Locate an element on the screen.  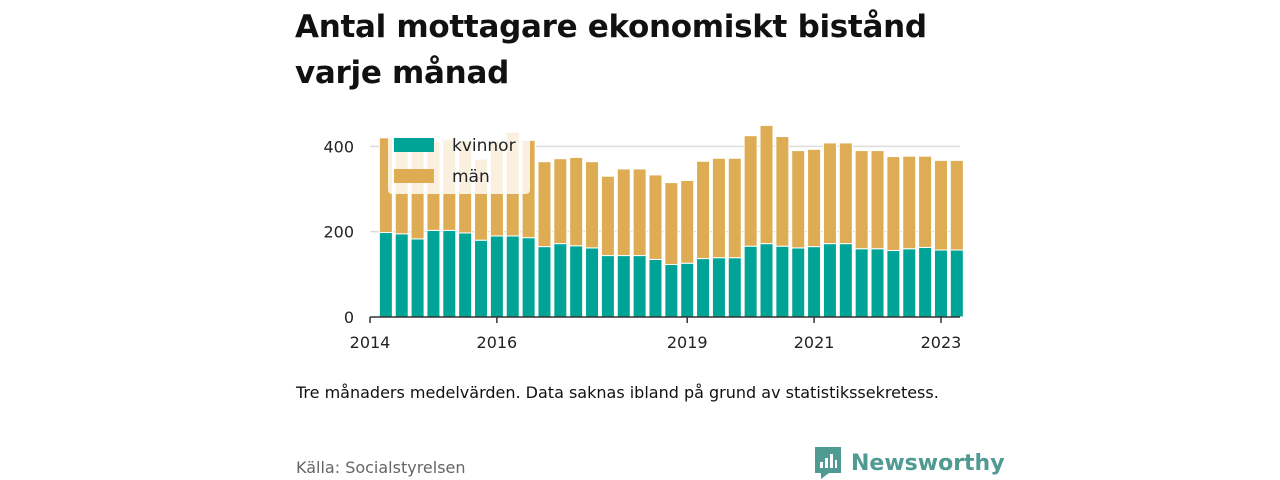
y-tick-label: 200 is located at coordinates (338, 232).